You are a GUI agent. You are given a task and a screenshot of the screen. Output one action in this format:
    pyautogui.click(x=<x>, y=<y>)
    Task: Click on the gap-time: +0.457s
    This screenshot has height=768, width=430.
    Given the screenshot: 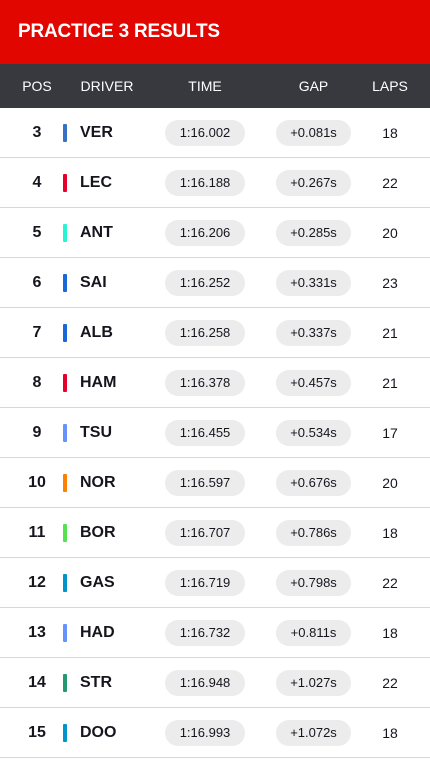 What is the action you would take?
    pyautogui.click(x=313, y=383)
    